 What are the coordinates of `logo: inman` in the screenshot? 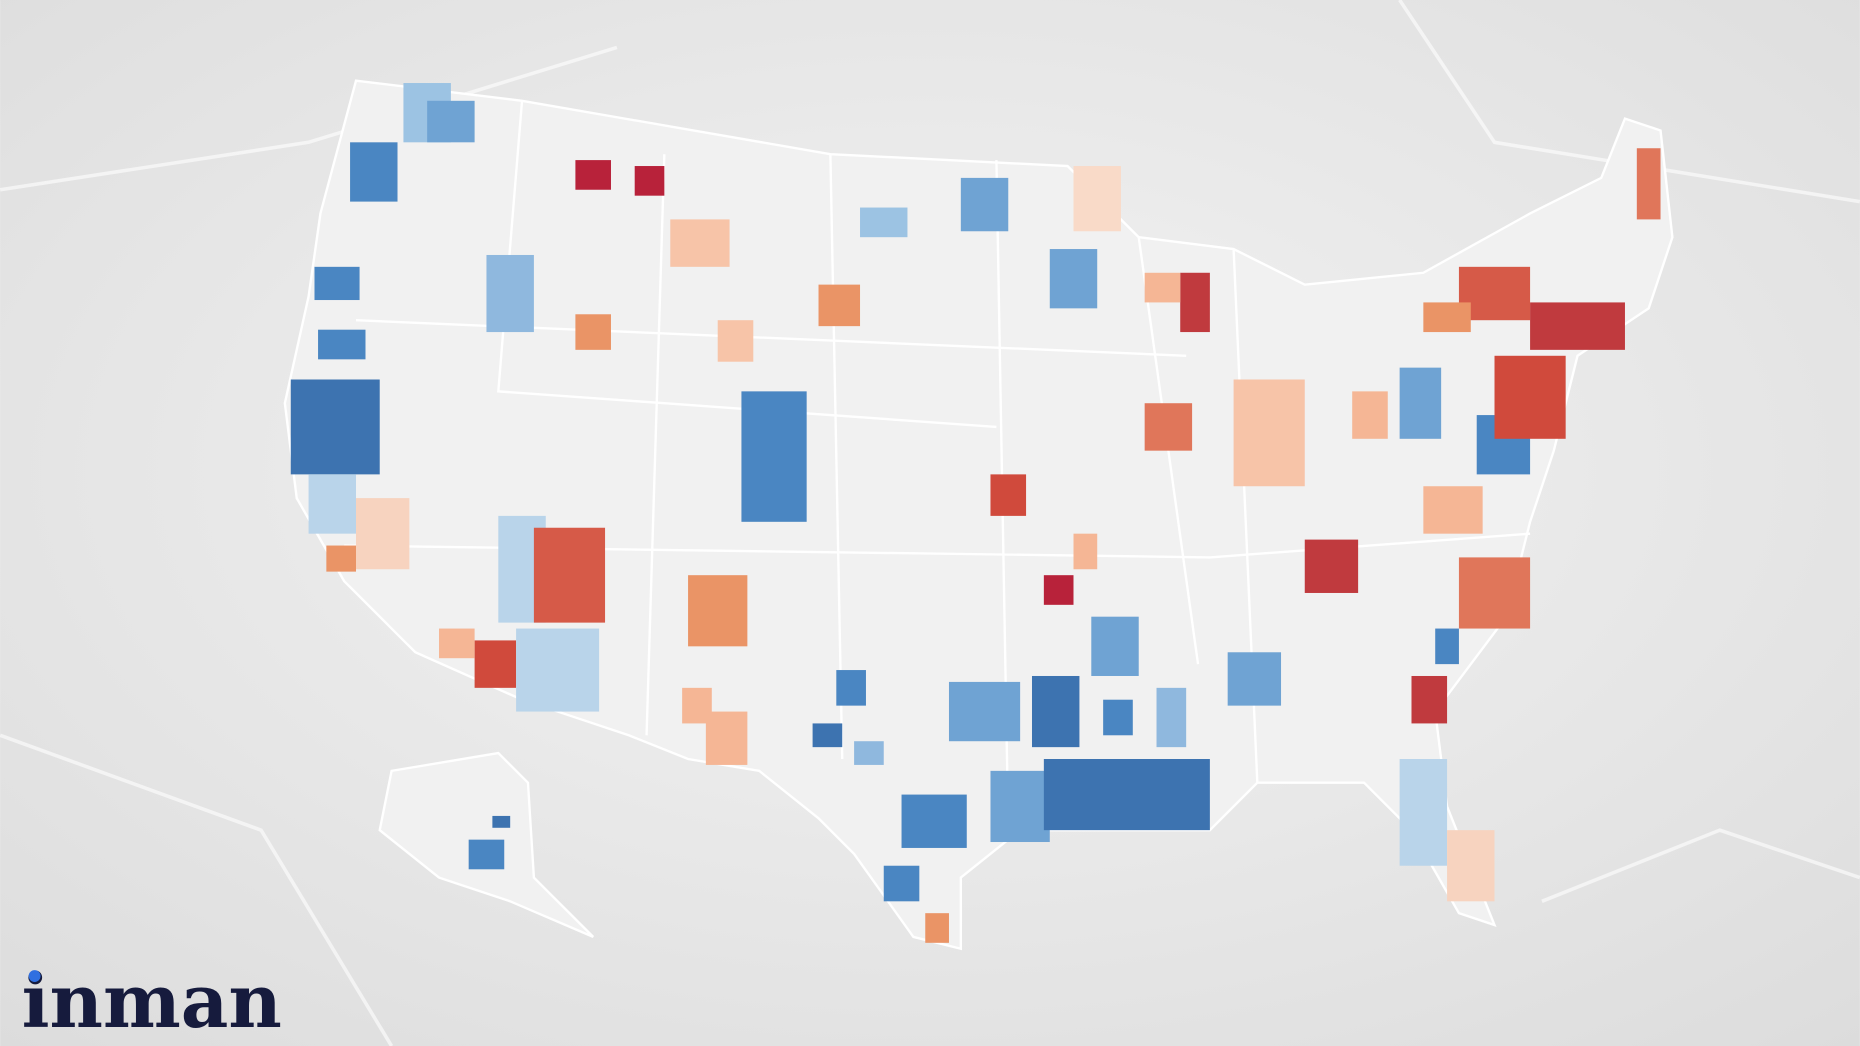 It's located at (152, 1002).